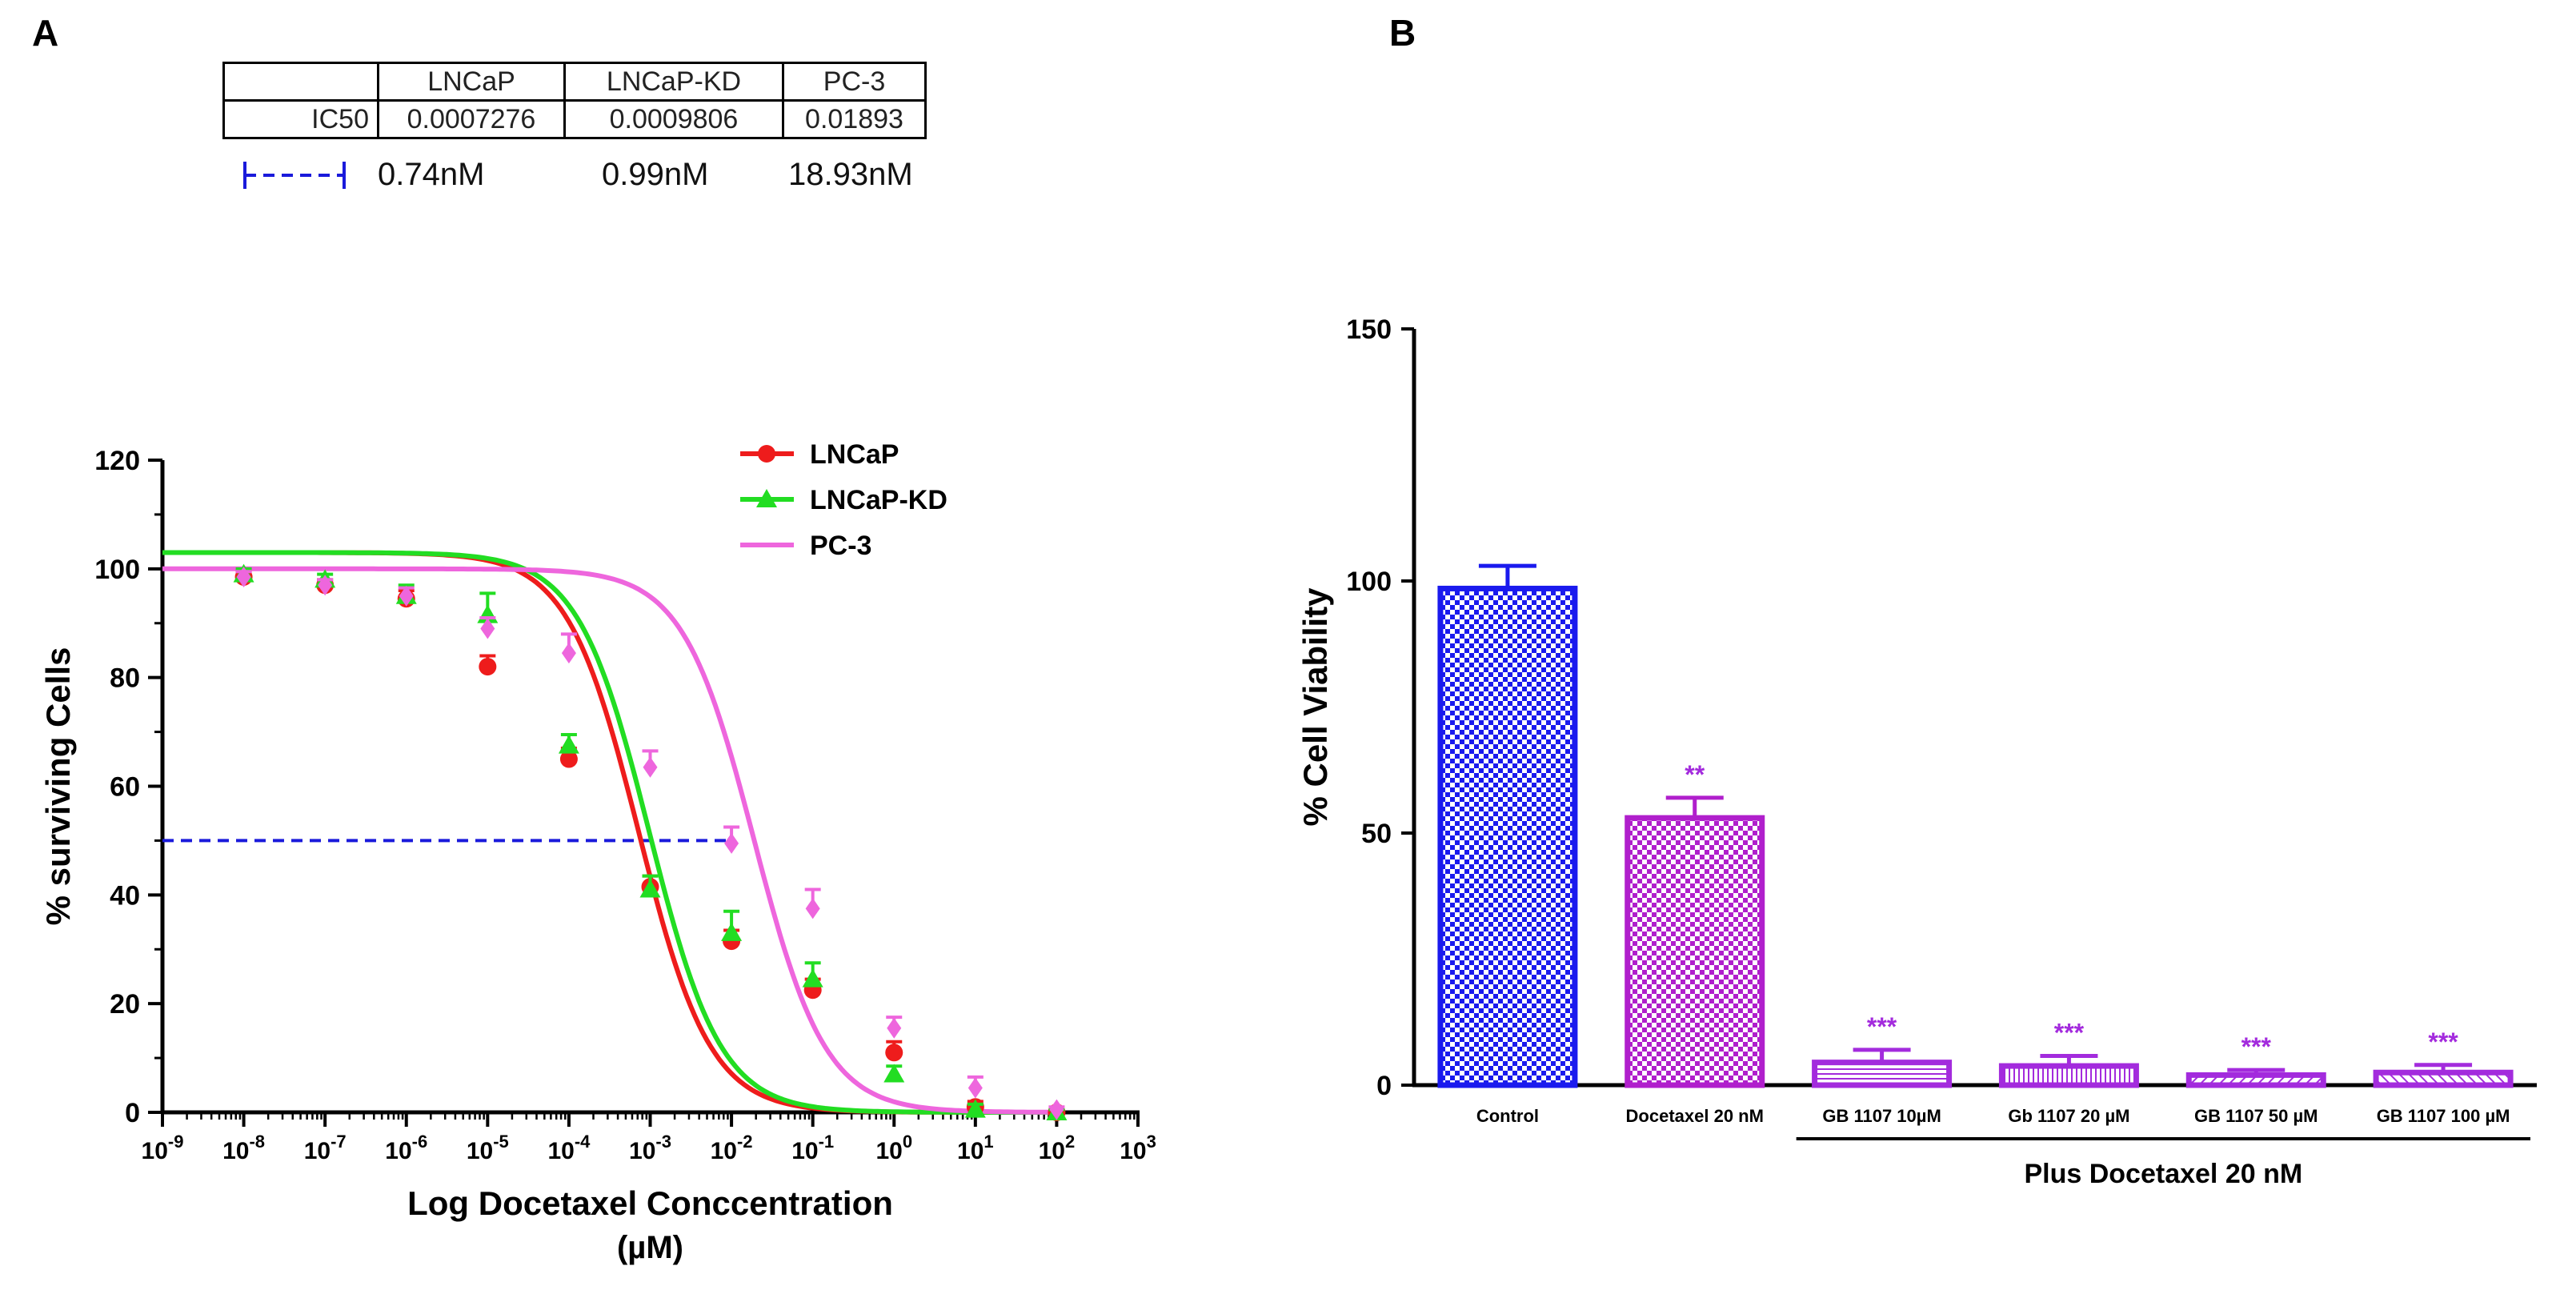 The image size is (2576, 1290). Describe the element at coordinates (1402, 33) in the screenshot. I see `panel-label-b: B` at that location.